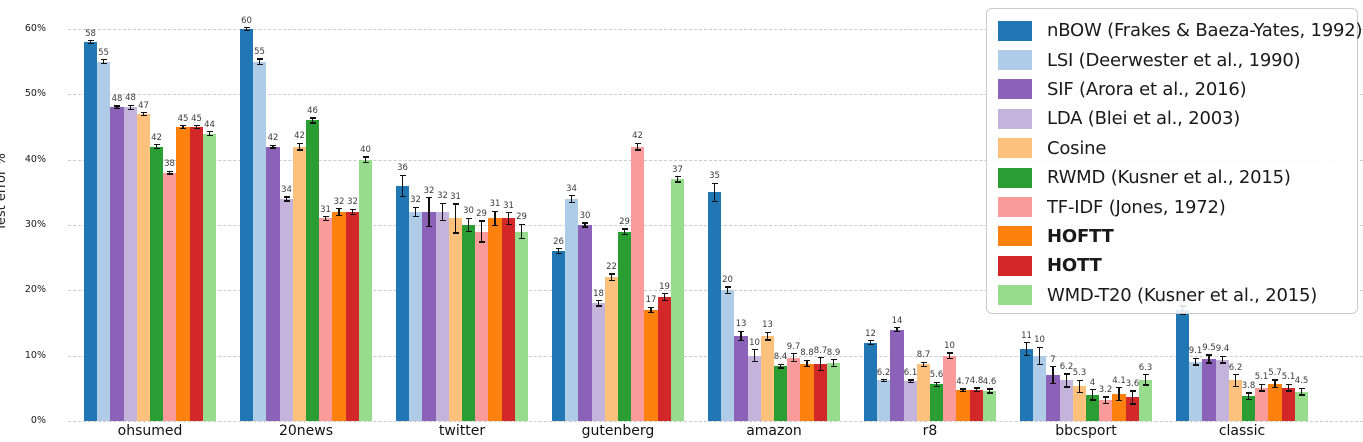  Describe the element at coordinates (780, 357) in the screenshot. I see `bar-value-label: 8.4` at that location.